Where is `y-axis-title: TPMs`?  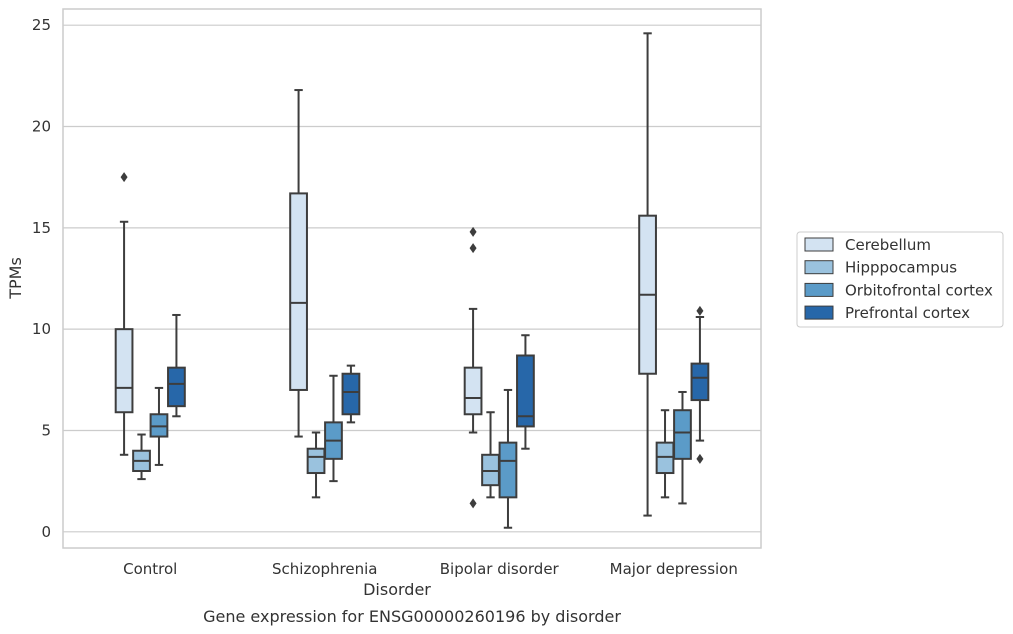
y-axis-title: TPMs is located at coordinates (15, 278).